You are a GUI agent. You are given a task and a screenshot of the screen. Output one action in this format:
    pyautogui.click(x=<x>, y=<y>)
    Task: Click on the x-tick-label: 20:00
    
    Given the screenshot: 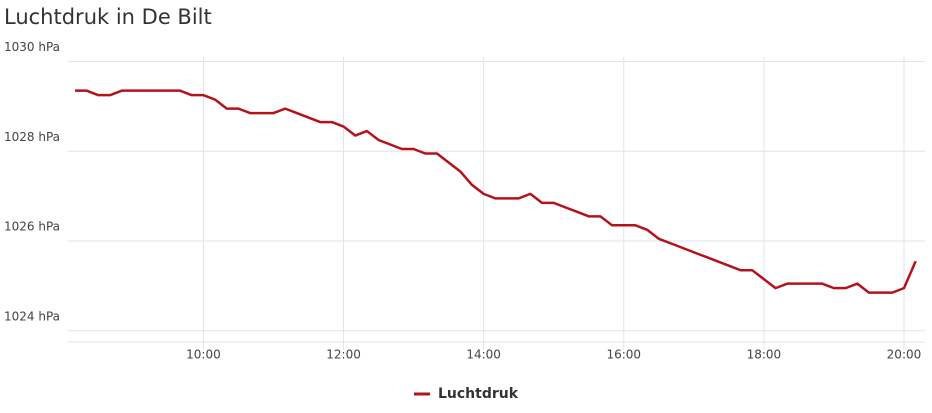 What is the action you would take?
    pyautogui.click(x=904, y=355)
    